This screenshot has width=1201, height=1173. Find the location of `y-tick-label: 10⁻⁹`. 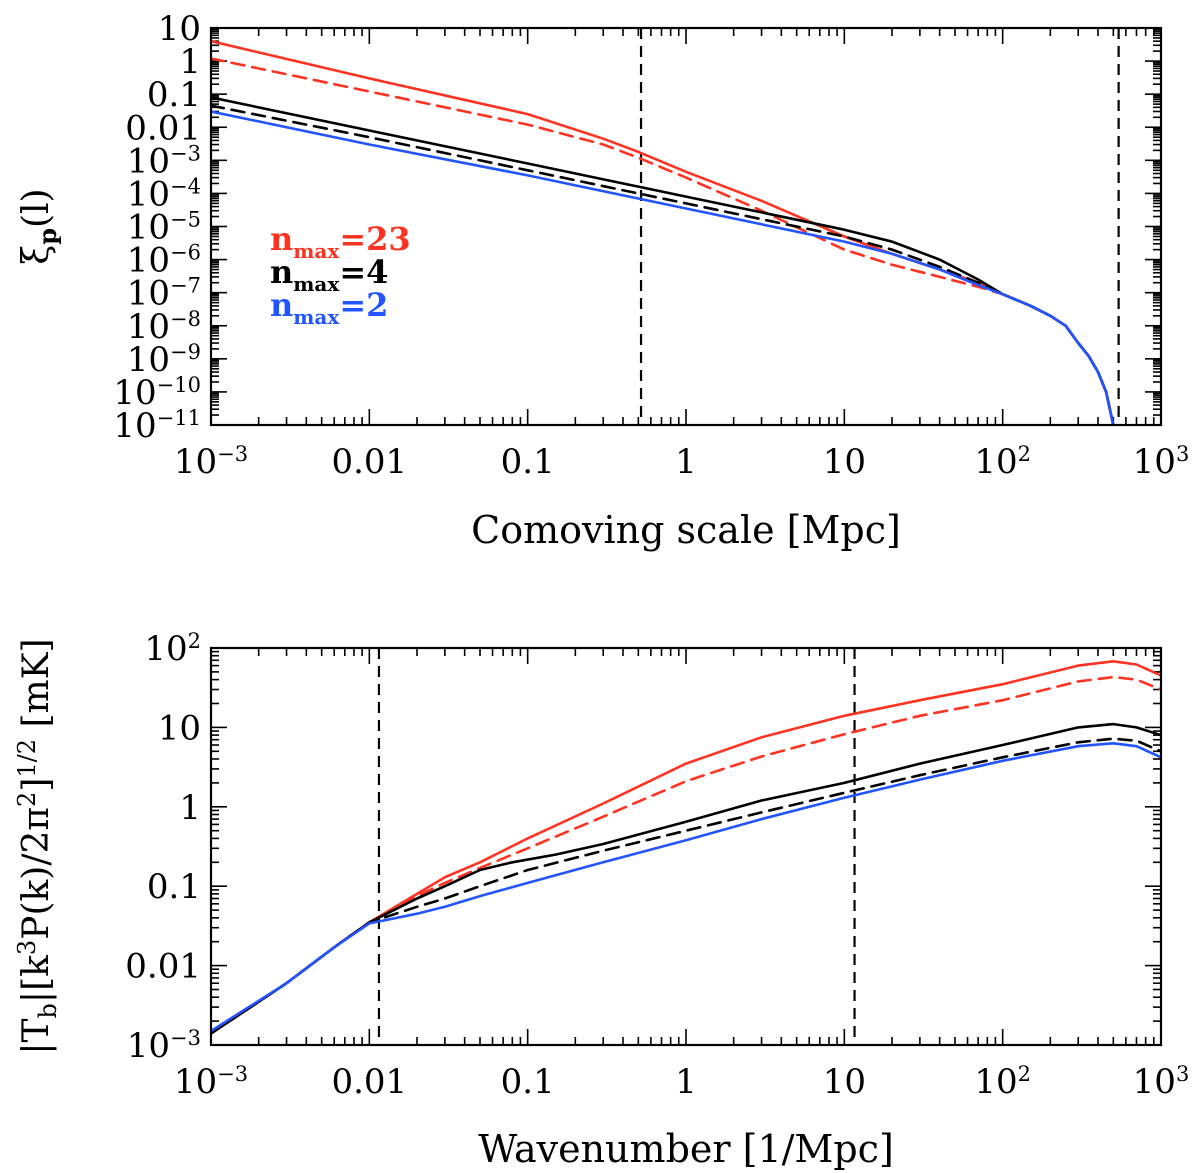

y-tick-label: 10⁻⁹ is located at coordinates (164, 360).